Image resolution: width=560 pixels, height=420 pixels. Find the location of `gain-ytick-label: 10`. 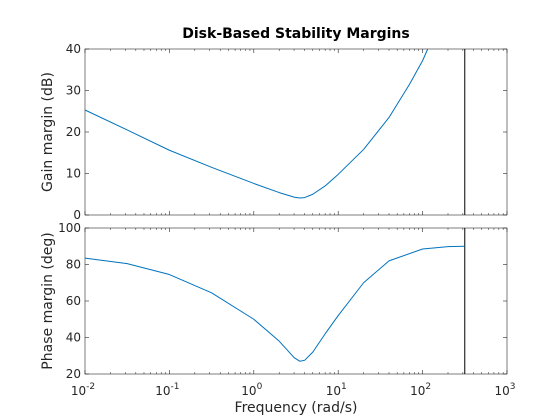

gain-ytick-label: 10 is located at coordinates (73, 174).